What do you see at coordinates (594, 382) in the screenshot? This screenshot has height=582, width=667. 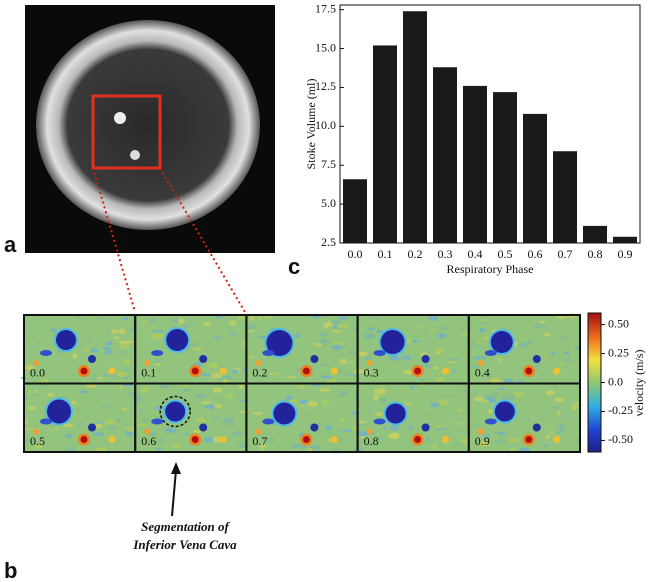 I see `colorbar` at bounding box center [594, 382].